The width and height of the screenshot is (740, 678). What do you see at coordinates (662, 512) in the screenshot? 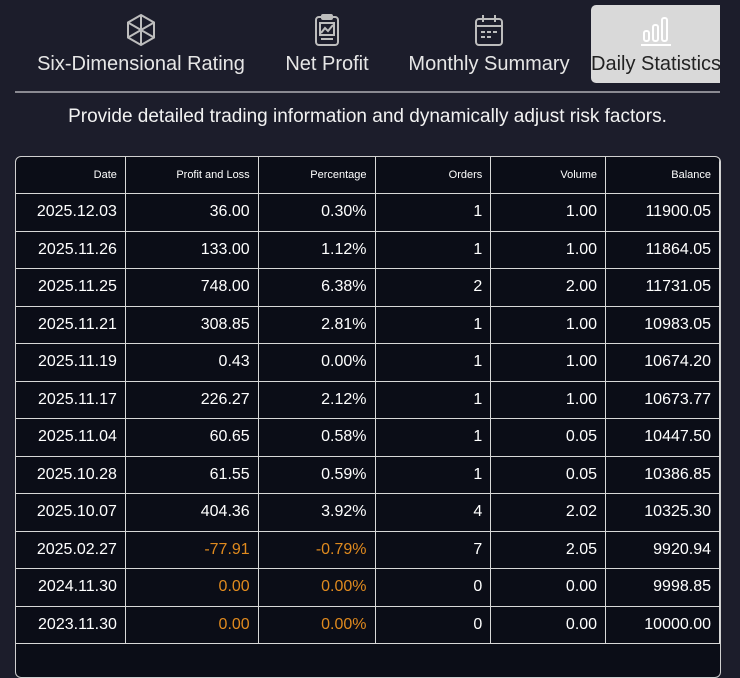
I see `table-cell-balance: 10325.30` at bounding box center [662, 512].